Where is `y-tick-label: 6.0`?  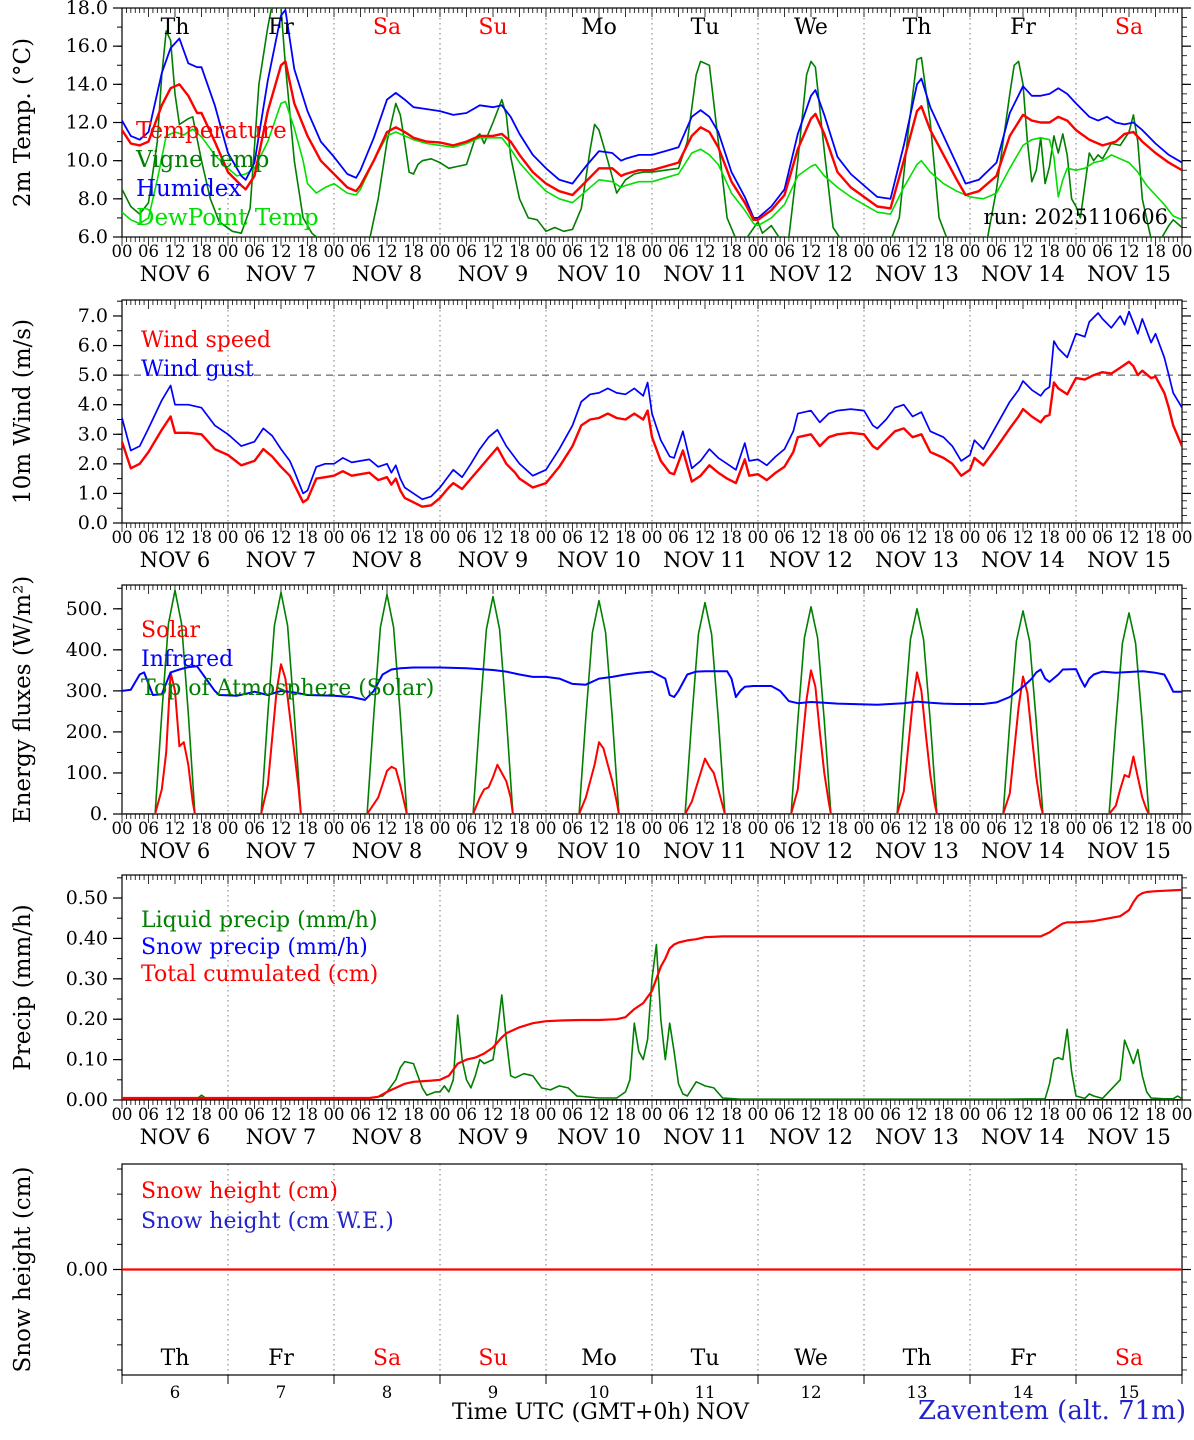
y-tick-label: 6.0 is located at coordinates (93, 346).